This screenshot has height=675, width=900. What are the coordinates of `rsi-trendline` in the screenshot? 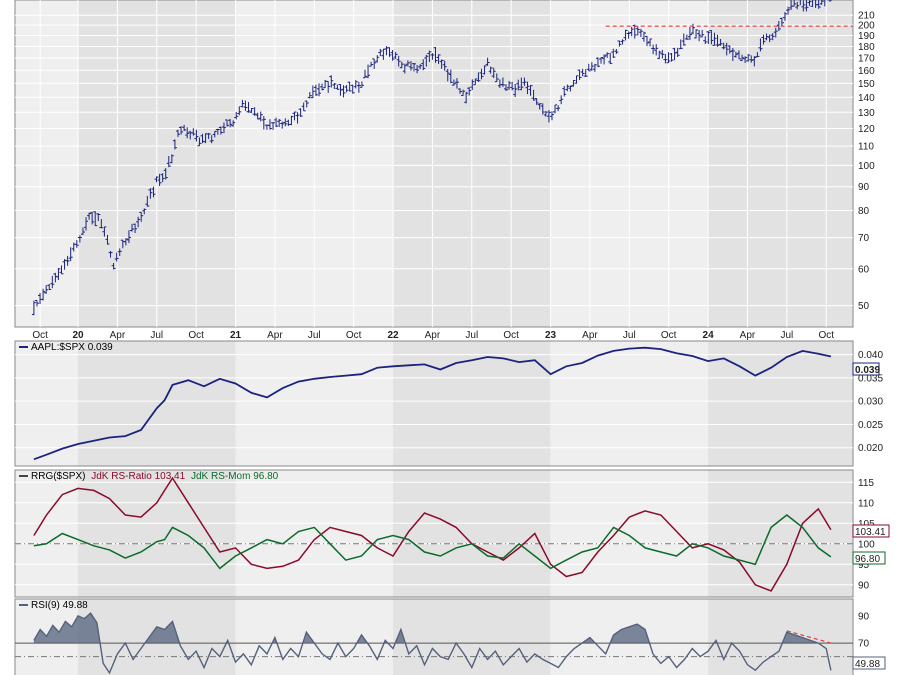 It's located at (809, 637).